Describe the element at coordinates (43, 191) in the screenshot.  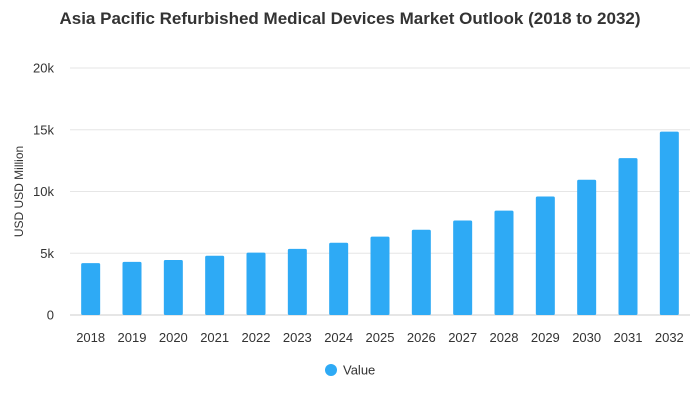
I see `y-tick-label: 10k` at that location.